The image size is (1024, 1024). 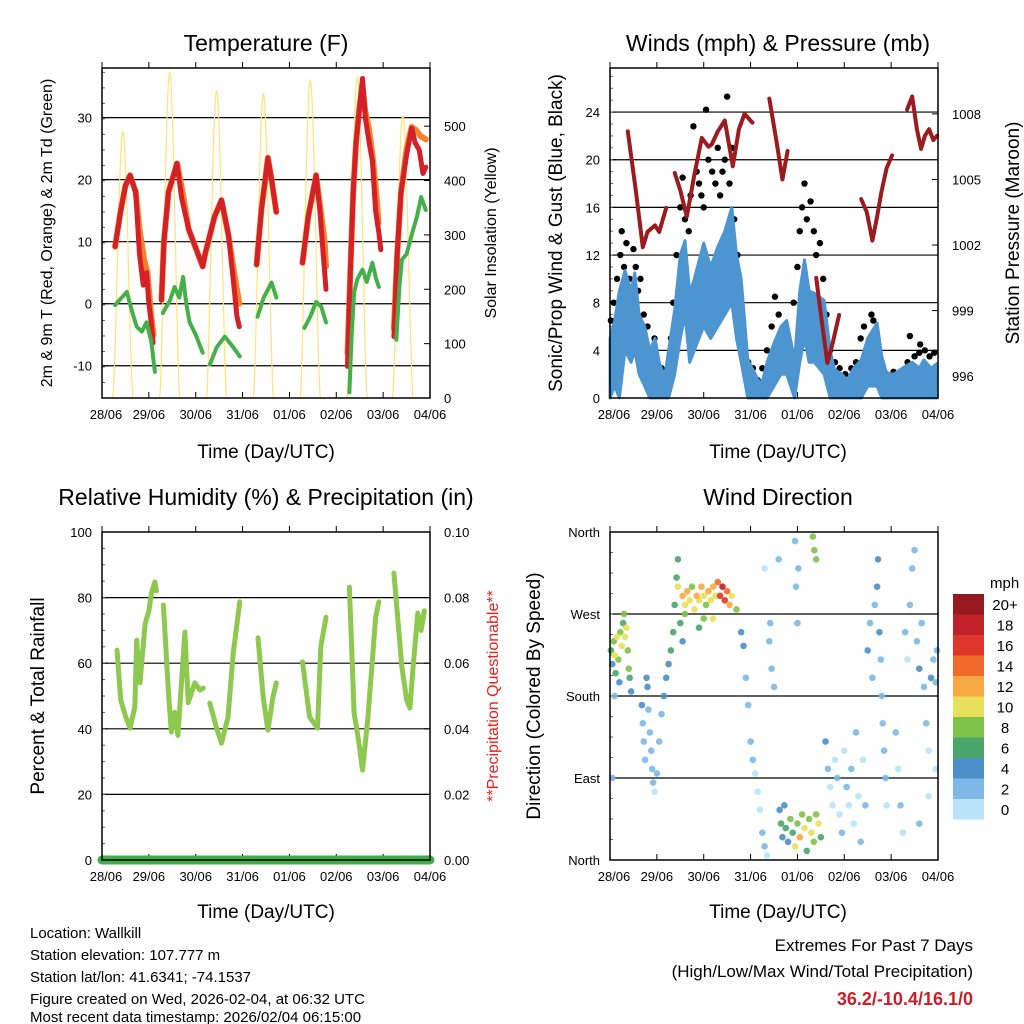 I want to click on legend-label: 4, so click(x=1005, y=769).